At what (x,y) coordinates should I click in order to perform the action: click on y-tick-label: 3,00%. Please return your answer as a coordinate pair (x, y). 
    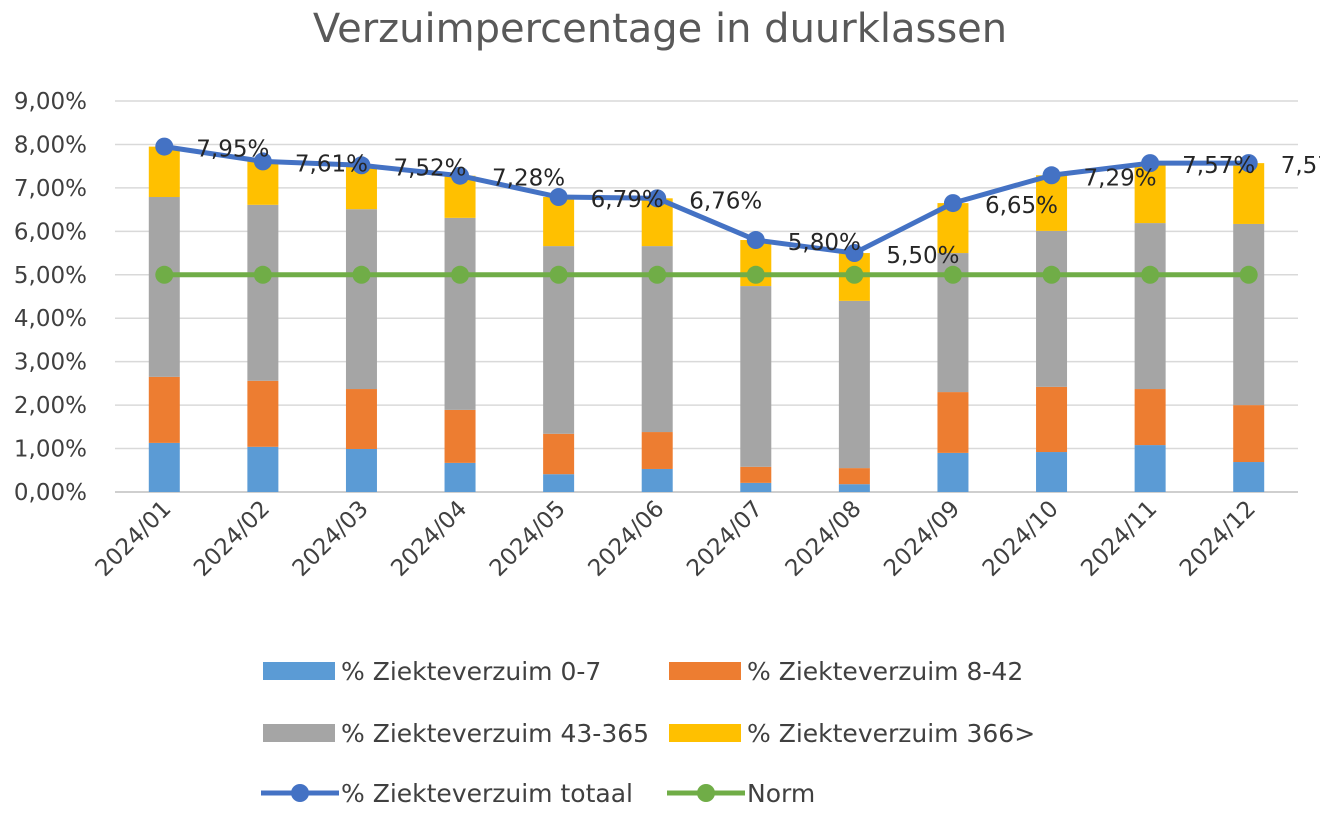
    Looking at the image, I should click on (50, 363).